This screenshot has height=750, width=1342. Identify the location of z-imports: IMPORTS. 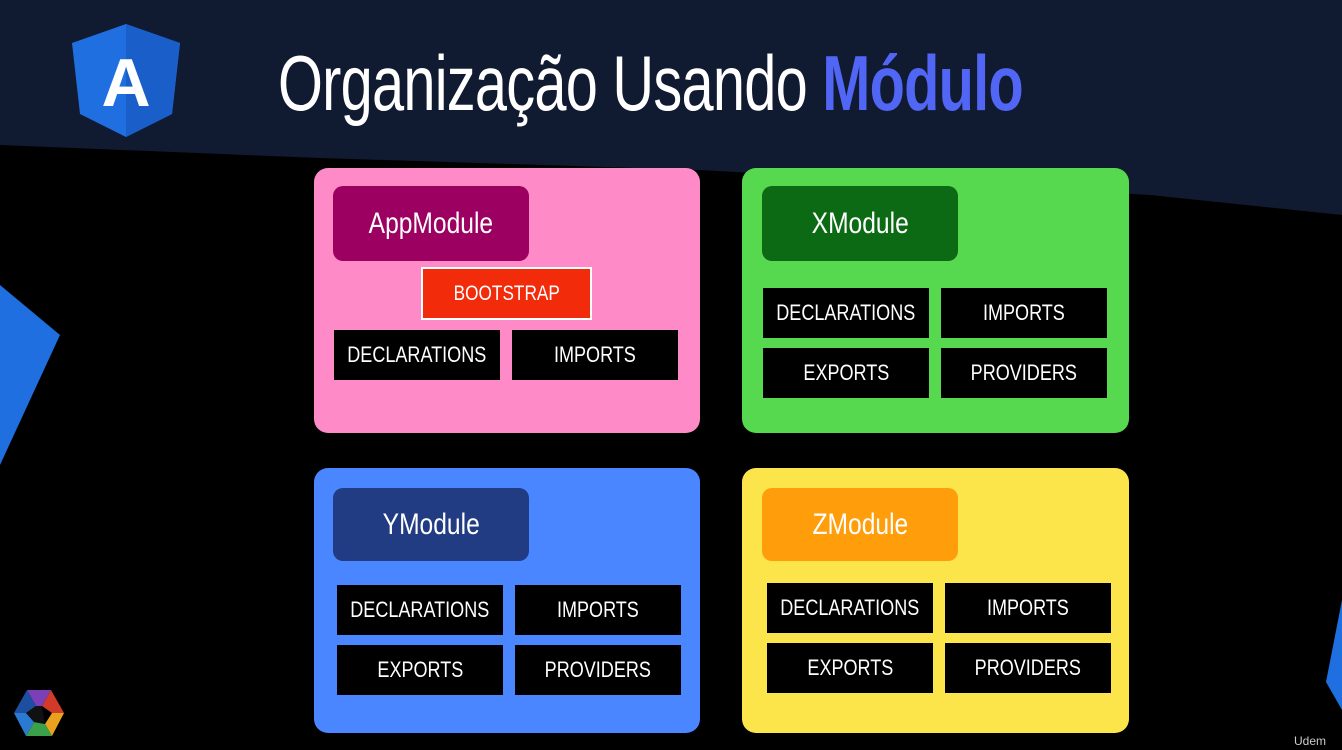
(1028, 608).